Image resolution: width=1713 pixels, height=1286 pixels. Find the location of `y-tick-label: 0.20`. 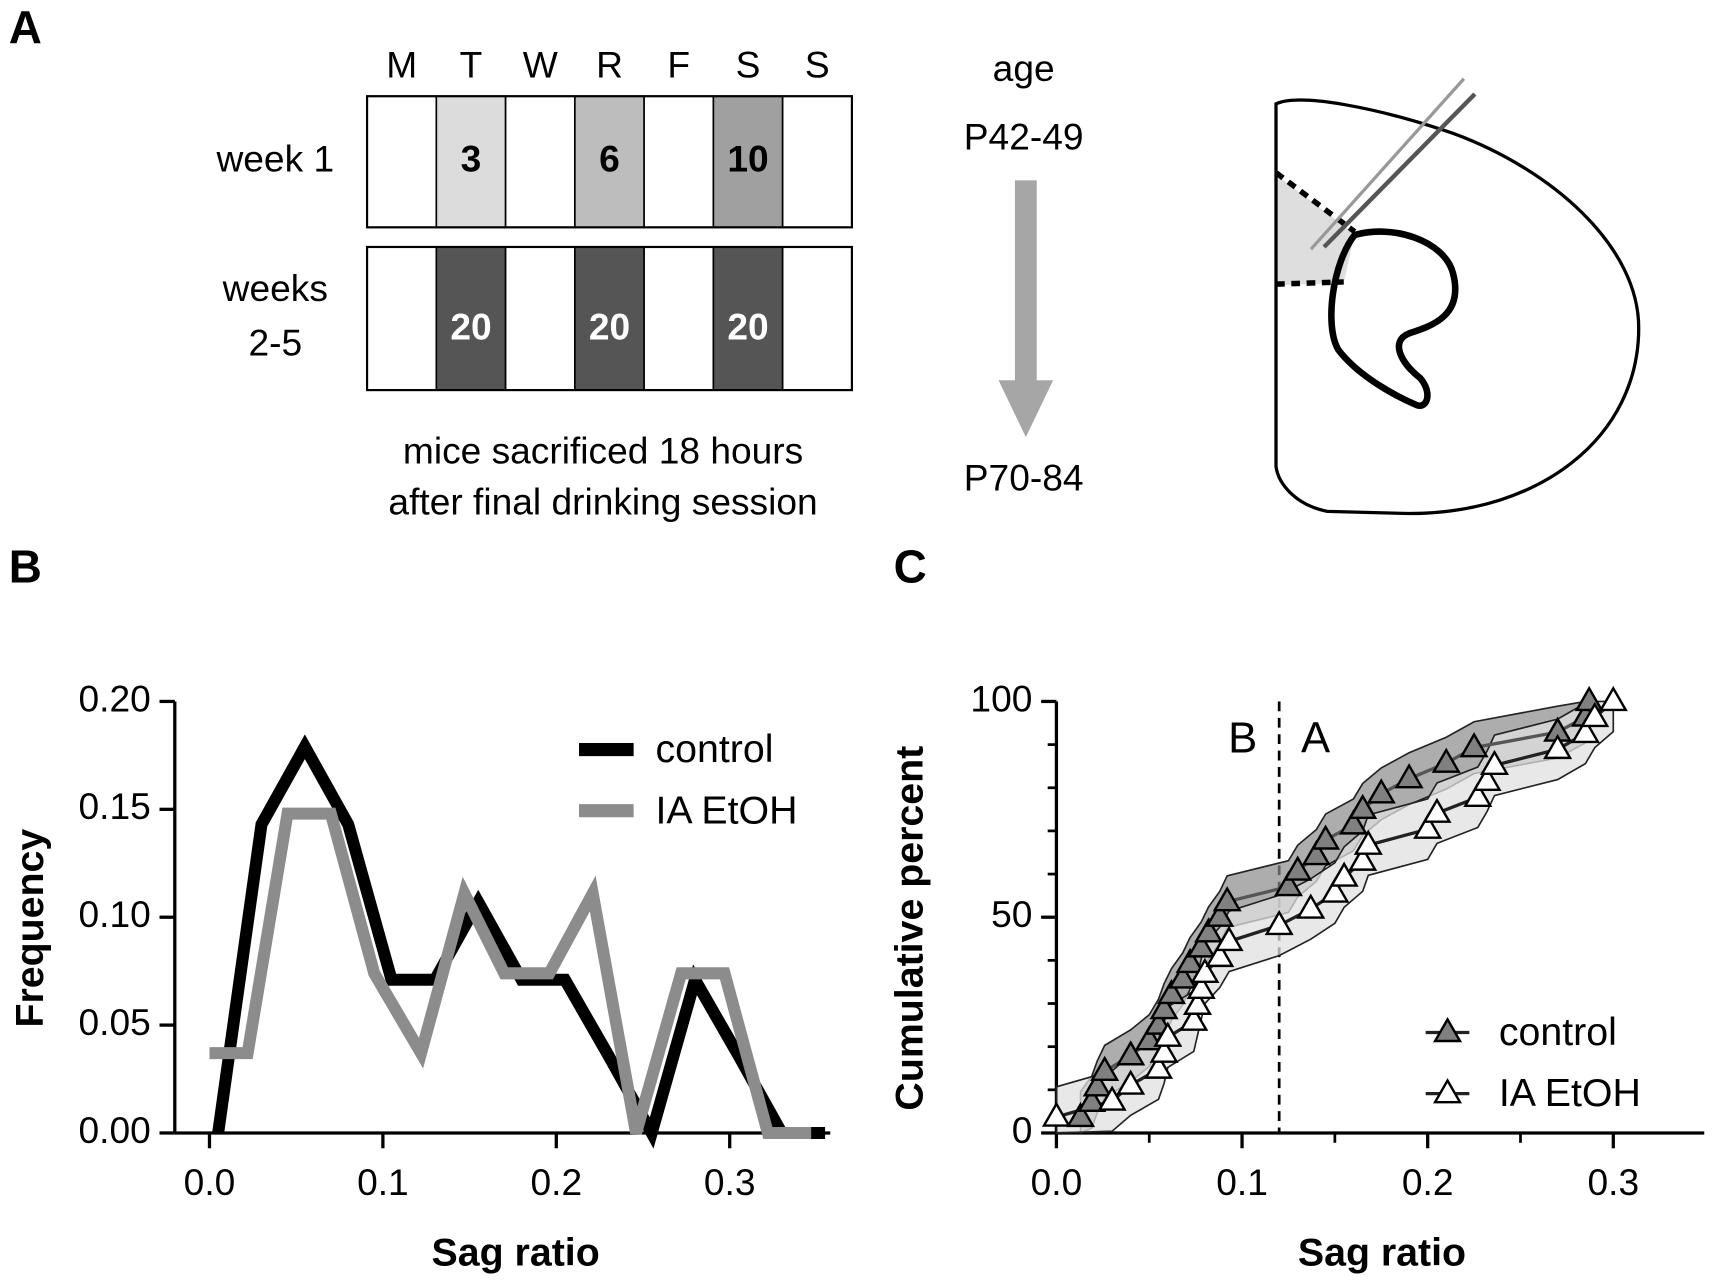

y-tick-label: 0.20 is located at coordinates (114, 698).